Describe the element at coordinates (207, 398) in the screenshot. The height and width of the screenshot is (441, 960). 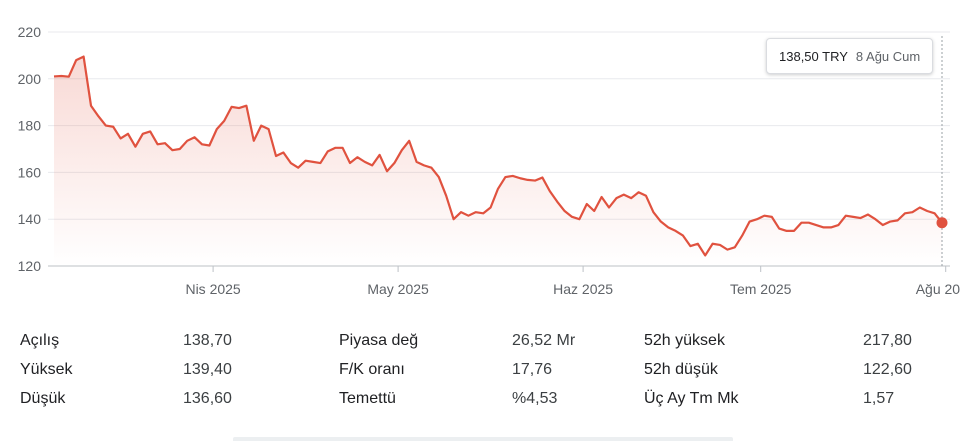
I see `stat-value-low: 136,60` at that location.